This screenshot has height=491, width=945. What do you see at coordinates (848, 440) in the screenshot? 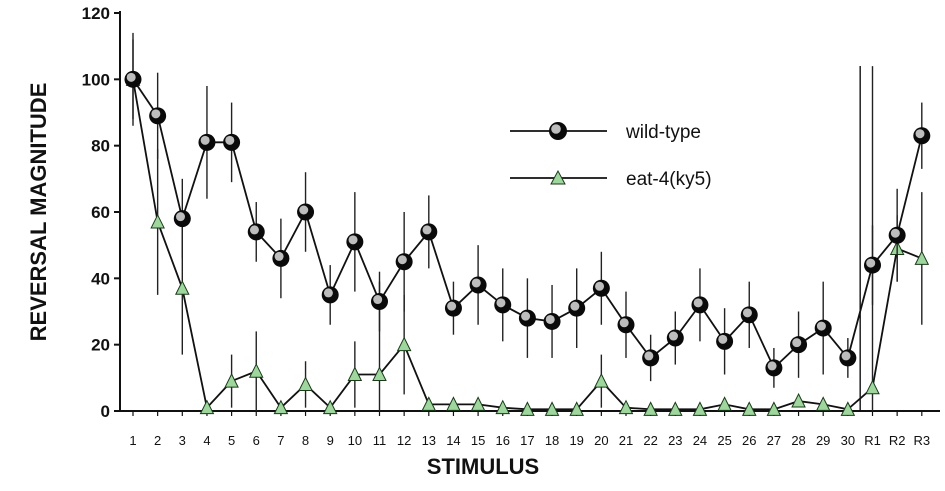
I see `x-tick-label: 30` at bounding box center [848, 440].